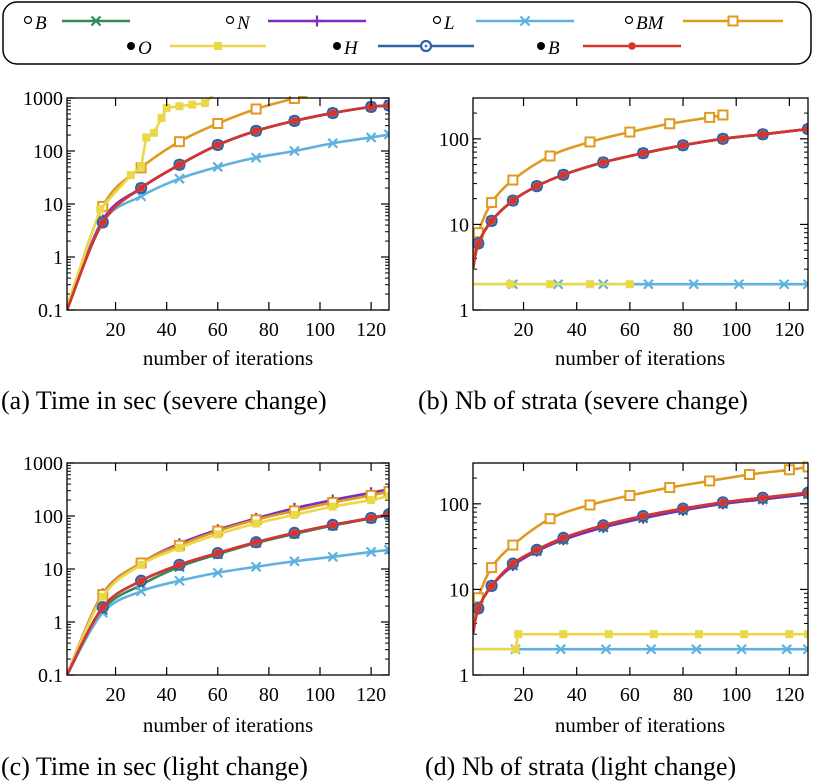 Image resolution: width=816 pixels, height=781 pixels. What do you see at coordinates (243, 23) in the screenshot?
I see `legend-label: N` at bounding box center [243, 23].